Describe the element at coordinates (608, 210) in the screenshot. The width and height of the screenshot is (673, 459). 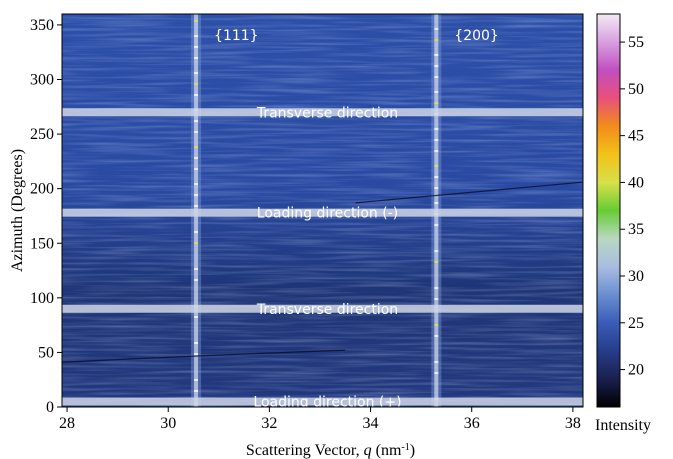
I see `colorbar-bar` at that location.